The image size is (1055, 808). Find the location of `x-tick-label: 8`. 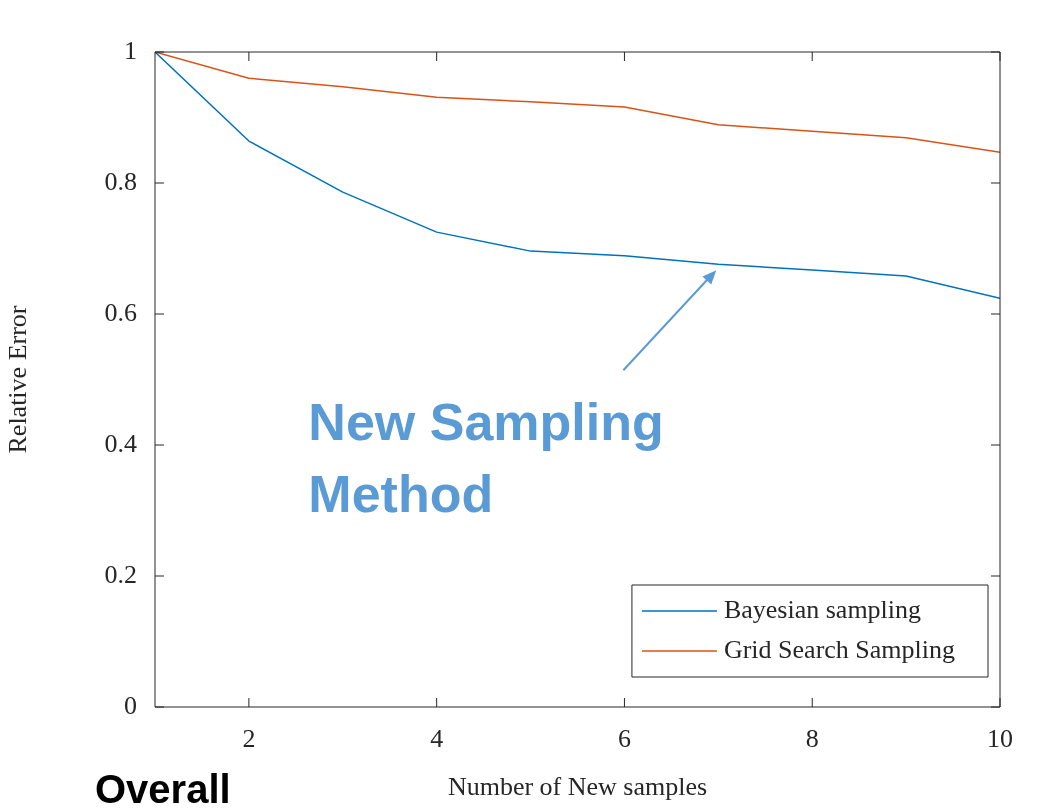

x-tick-label: 8 is located at coordinates (812, 739).